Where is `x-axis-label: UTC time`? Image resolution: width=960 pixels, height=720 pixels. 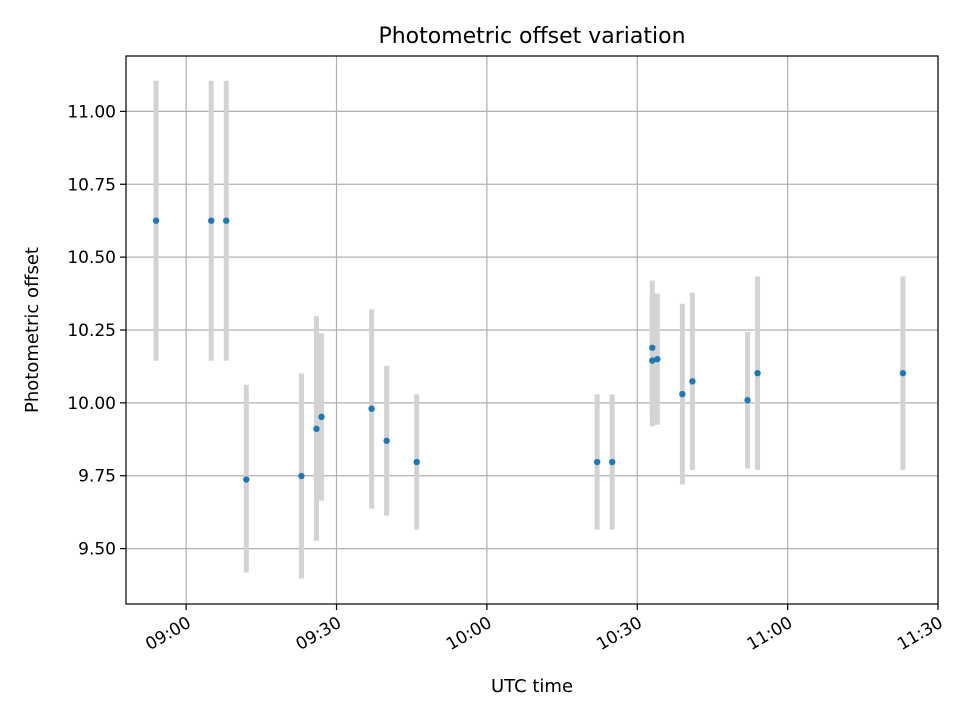 x-axis-label: UTC time is located at coordinates (532, 686).